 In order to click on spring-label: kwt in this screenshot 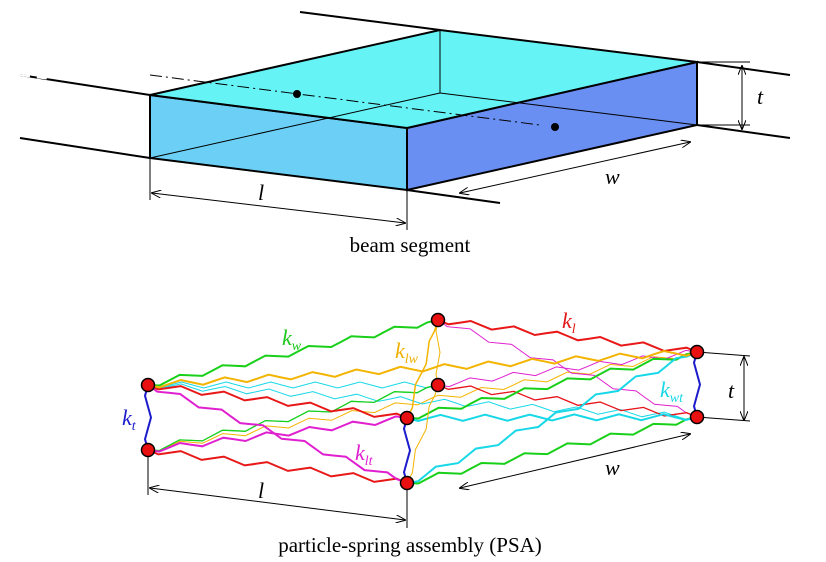, I will do `click(672, 391)`.